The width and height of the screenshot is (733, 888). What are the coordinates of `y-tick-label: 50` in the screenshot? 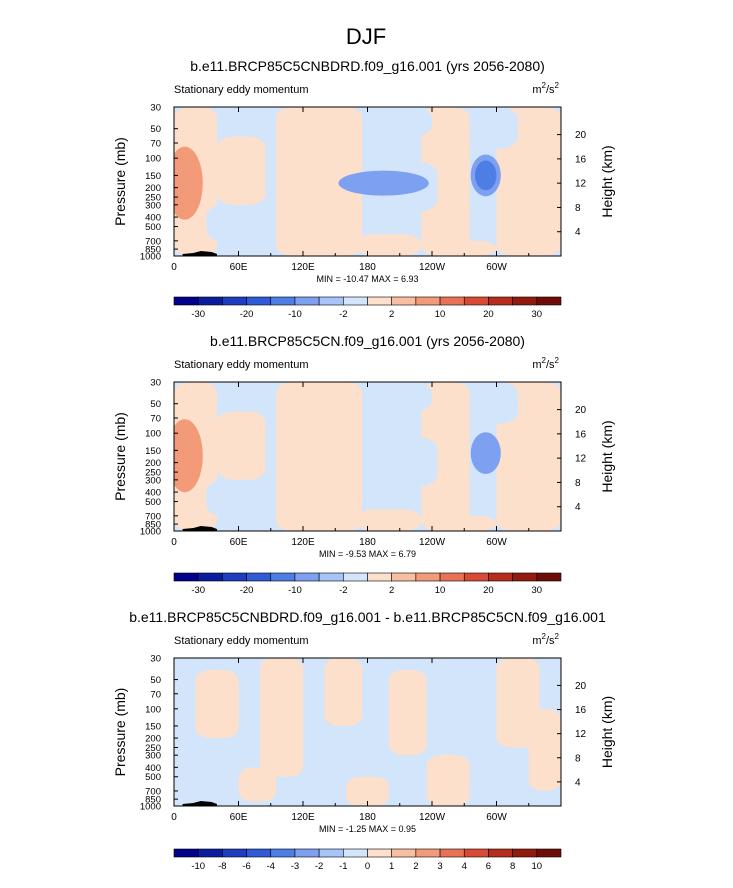 It's located at (155, 404).